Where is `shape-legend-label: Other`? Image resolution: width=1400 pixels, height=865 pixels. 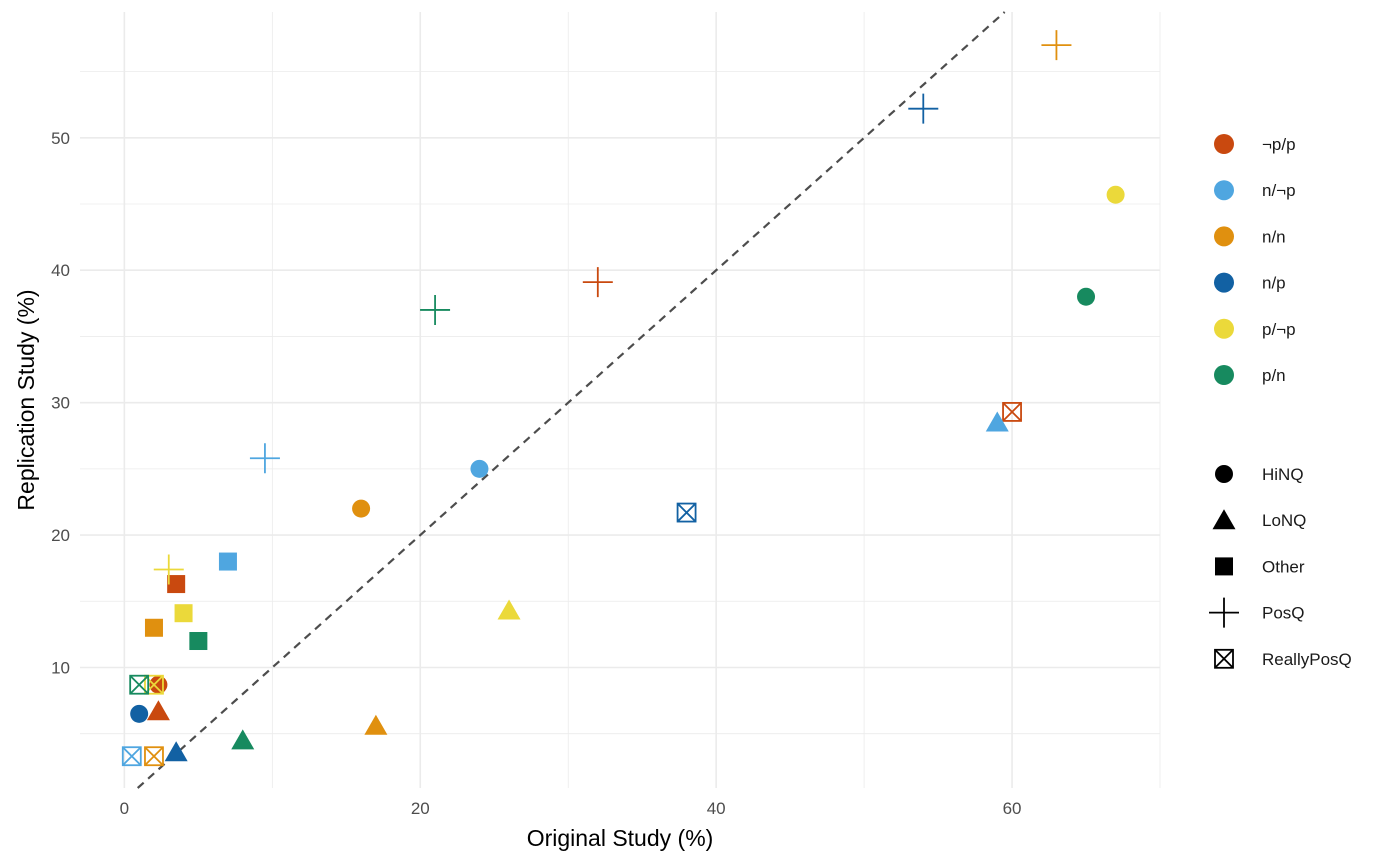 shape-legend-label: Other is located at coordinates (1283, 566).